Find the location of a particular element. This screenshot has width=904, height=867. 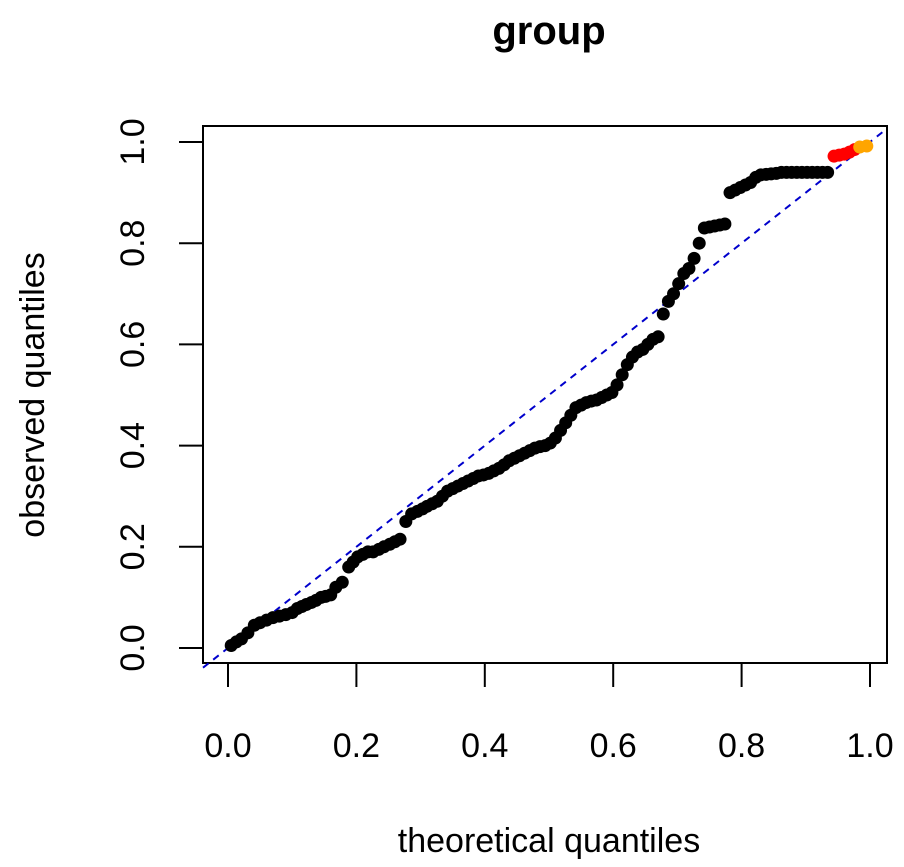

x-tick-label: 0.6 is located at coordinates (613, 746).